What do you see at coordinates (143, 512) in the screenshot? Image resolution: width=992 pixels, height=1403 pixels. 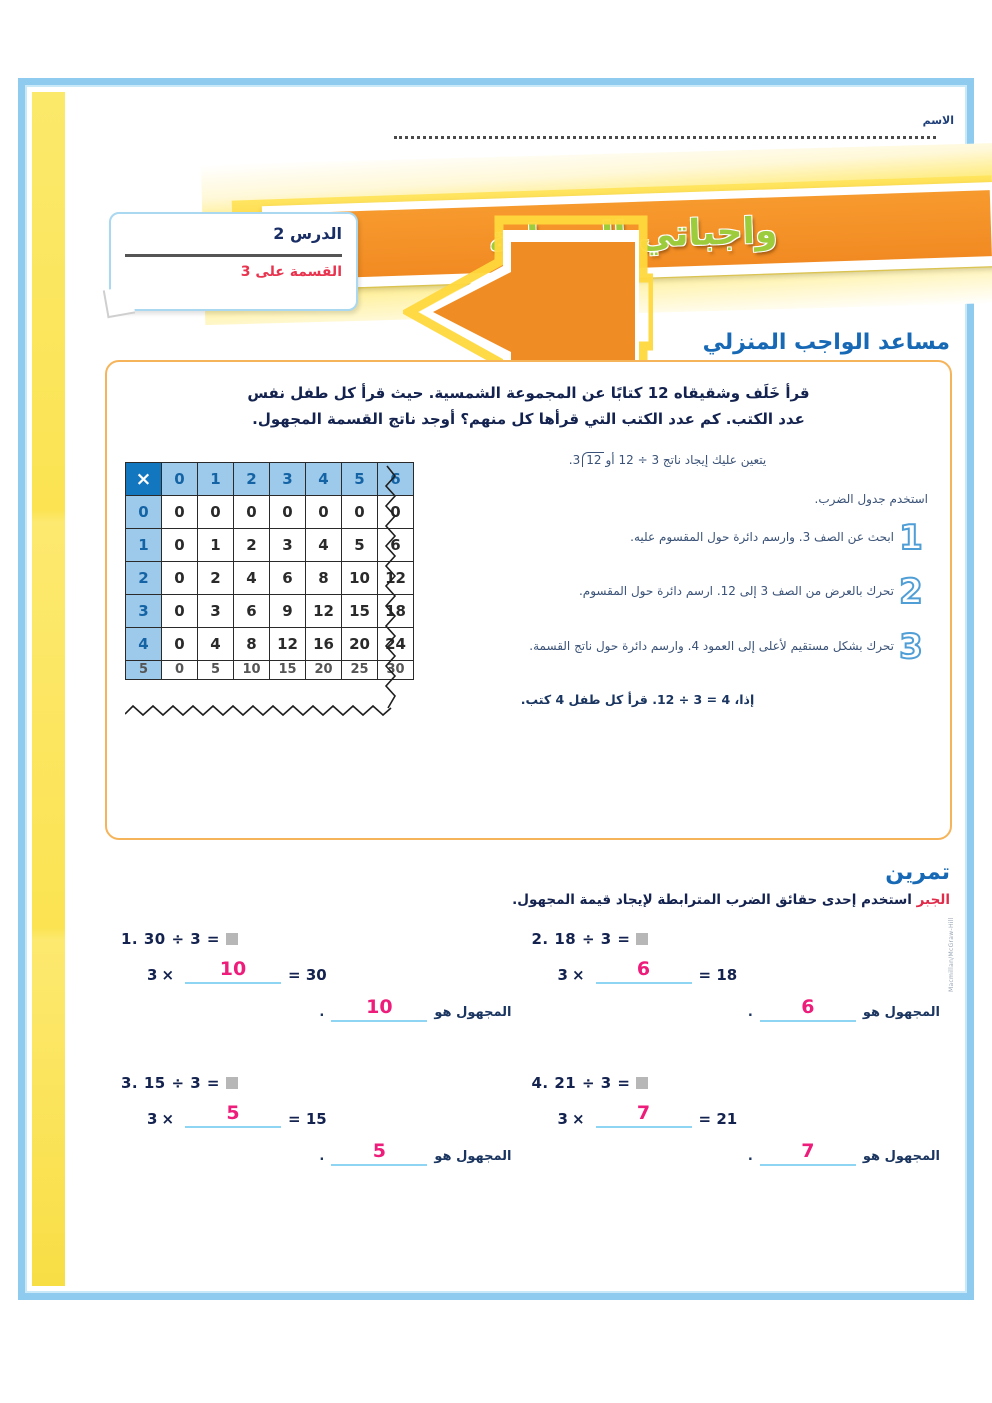 I see `row-header: 0` at bounding box center [143, 512].